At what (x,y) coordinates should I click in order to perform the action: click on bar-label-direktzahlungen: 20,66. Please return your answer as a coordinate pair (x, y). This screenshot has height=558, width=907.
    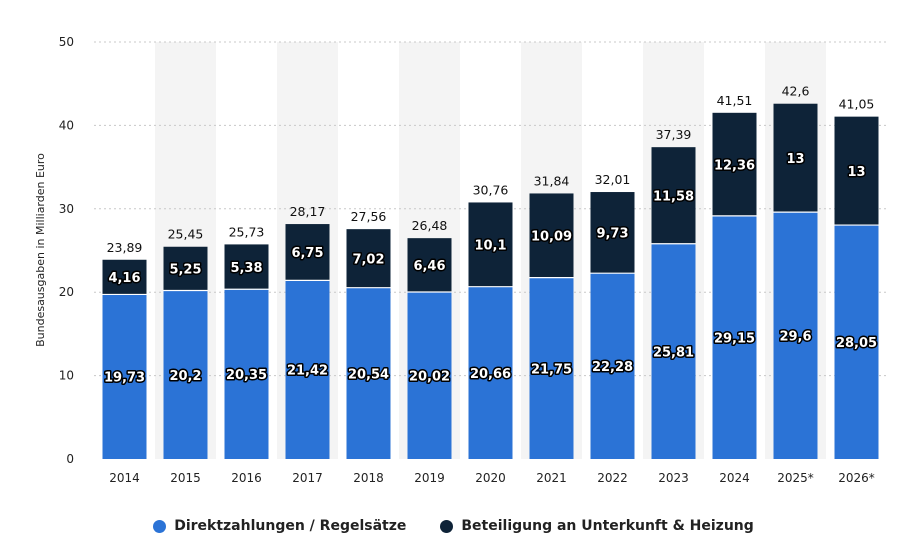
    Looking at the image, I should click on (490, 374).